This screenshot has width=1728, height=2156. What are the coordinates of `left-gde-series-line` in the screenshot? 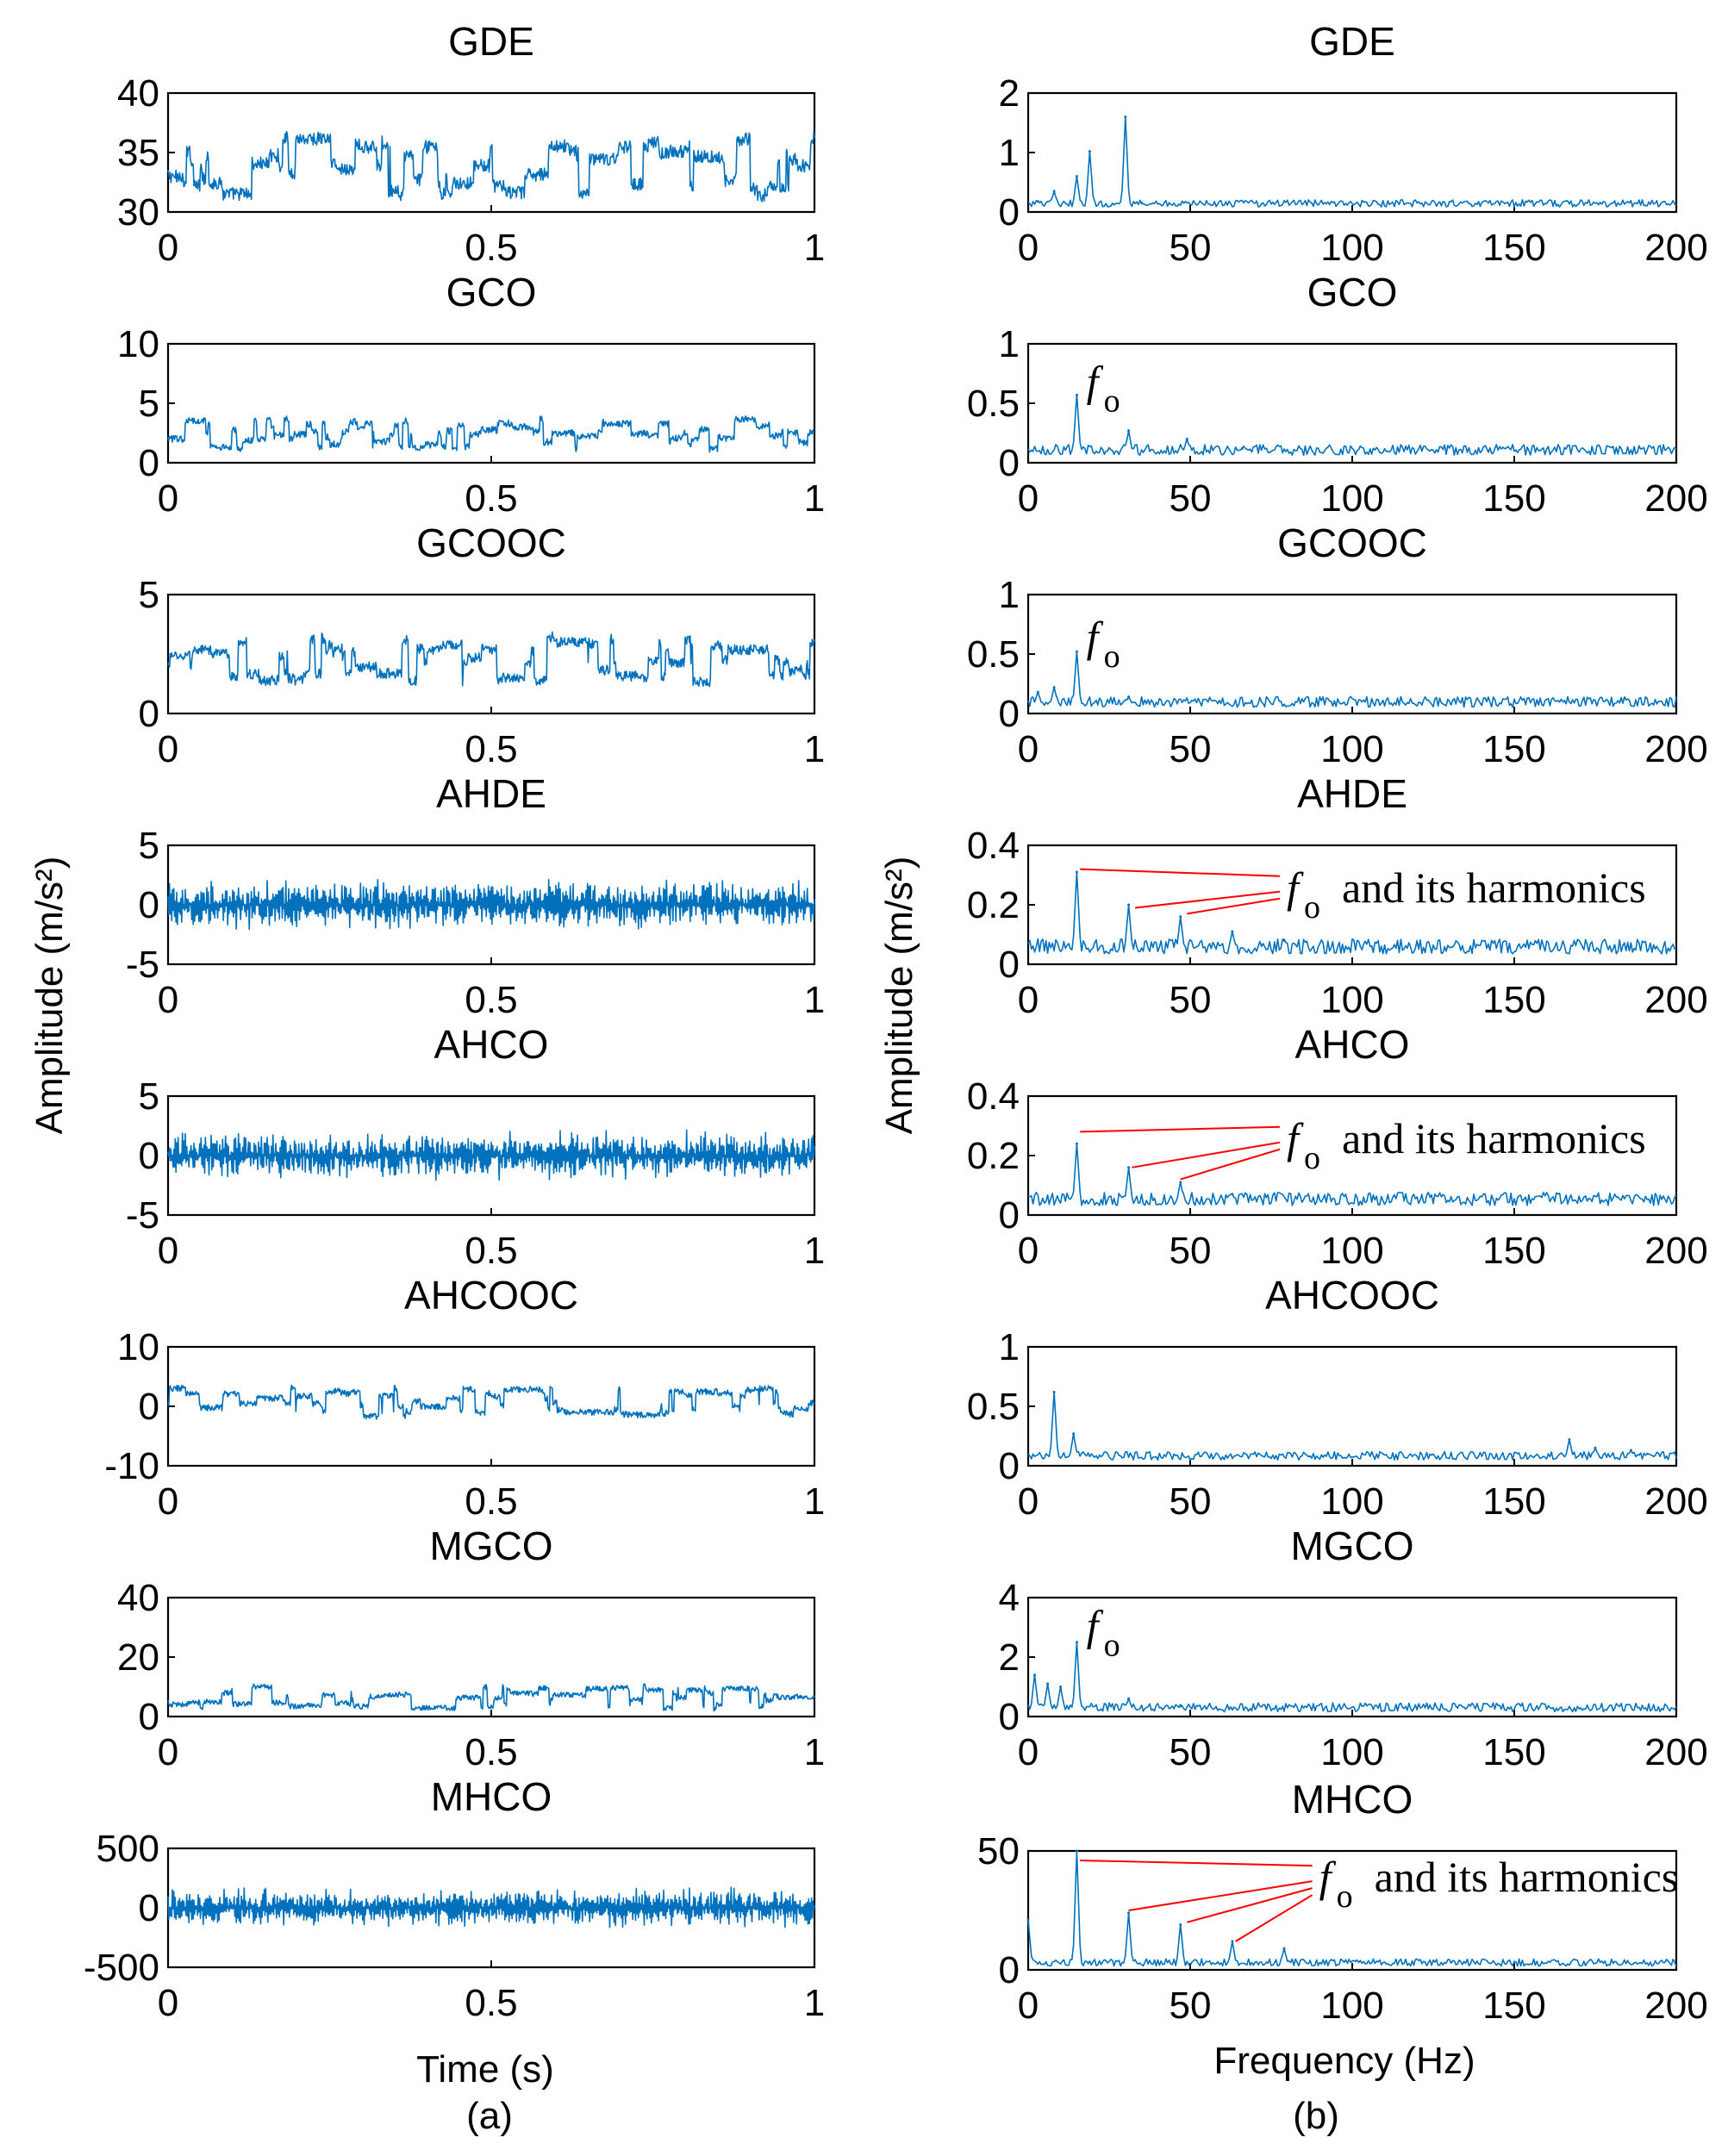 It's located at (491, 166).